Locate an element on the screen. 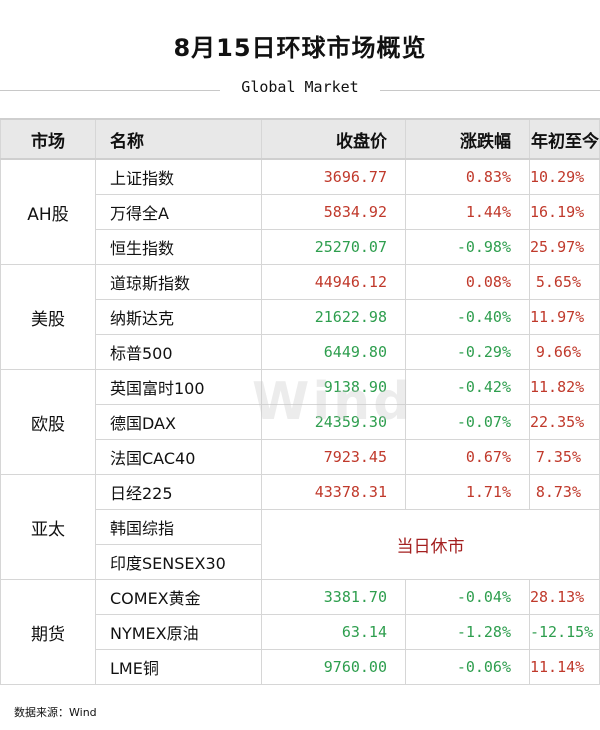  table-row: 万得全A 5834.92 1.44% 16.19% is located at coordinates (300, 212).